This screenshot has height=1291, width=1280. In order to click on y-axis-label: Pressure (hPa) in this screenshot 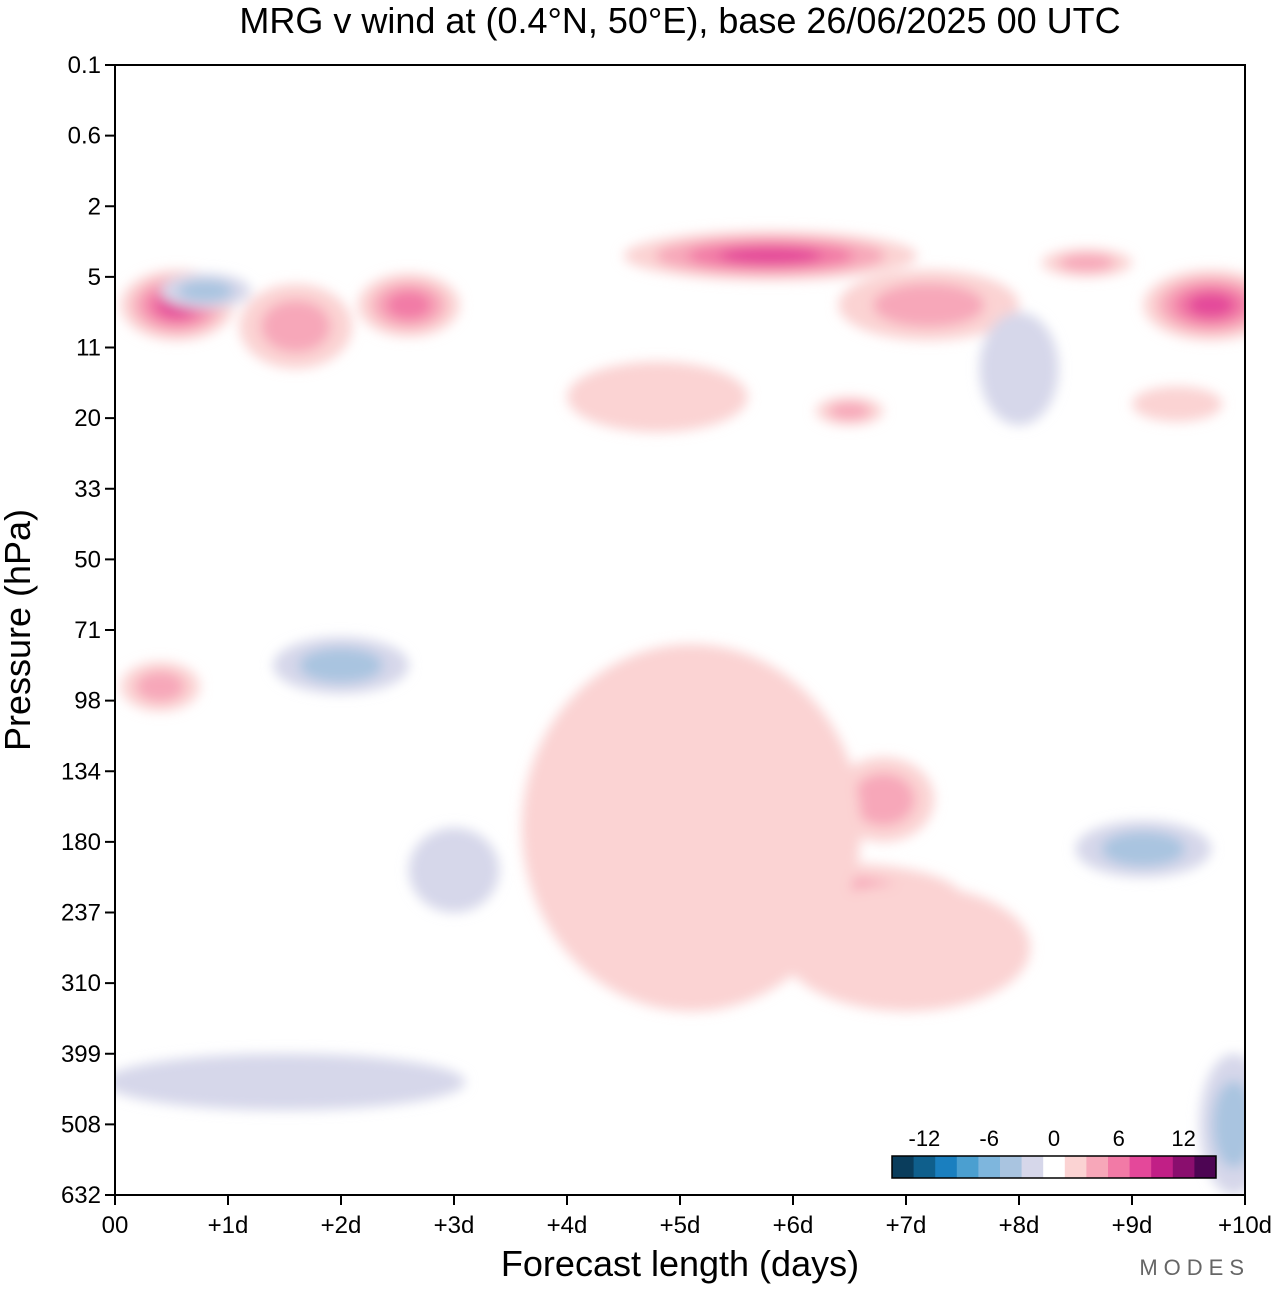, I will do `click(19, 630)`.